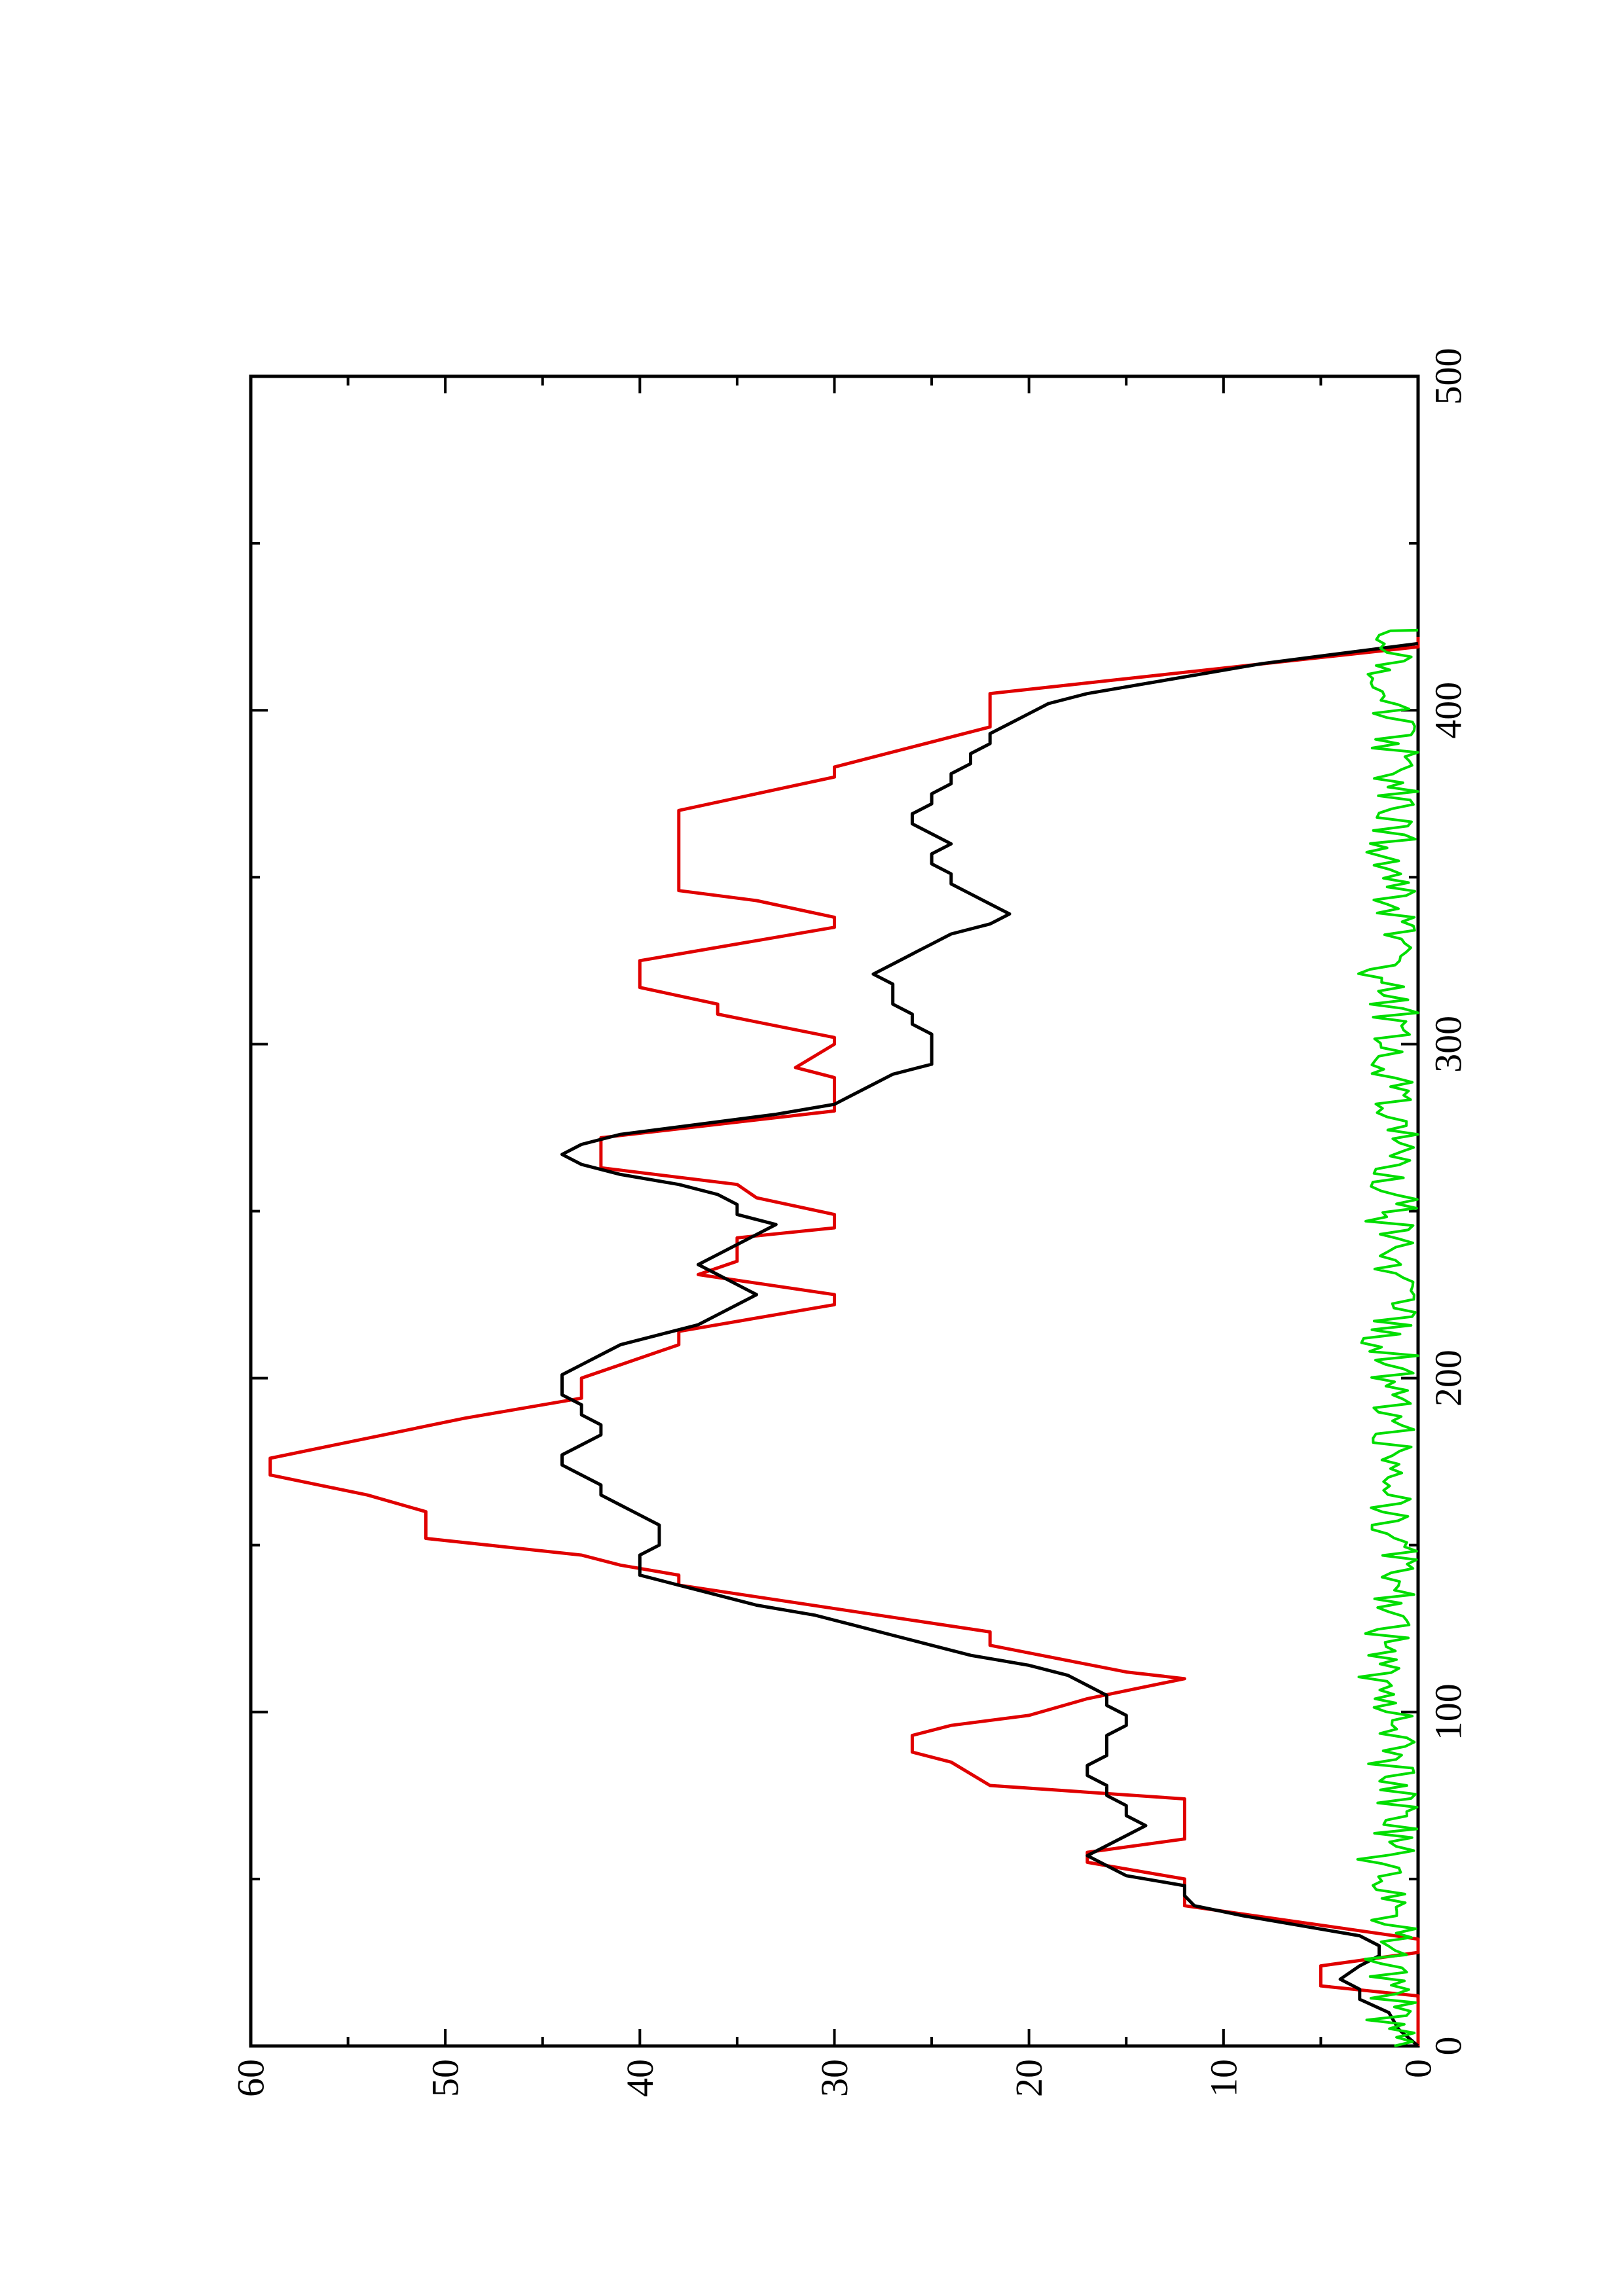  What do you see at coordinates (834, 2078) in the screenshot?
I see `y-tick-label: 30` at bounding box center [834, 2078].